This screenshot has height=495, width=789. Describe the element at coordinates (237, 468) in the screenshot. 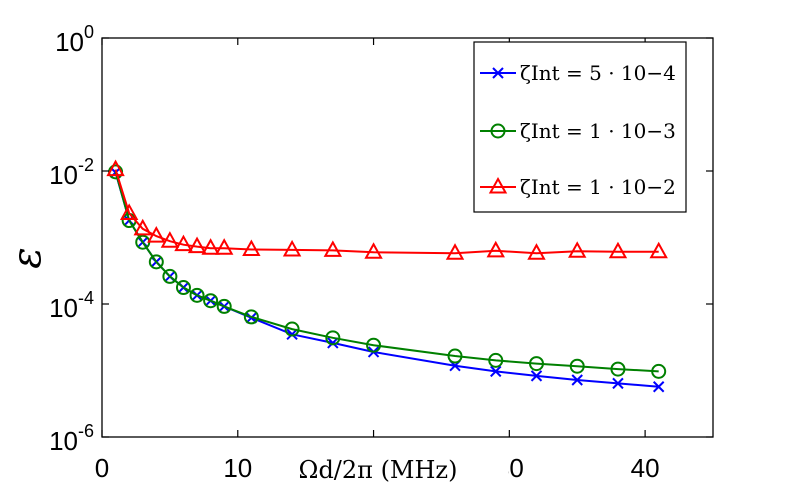

I see `x-tick-label: 10` at that location.